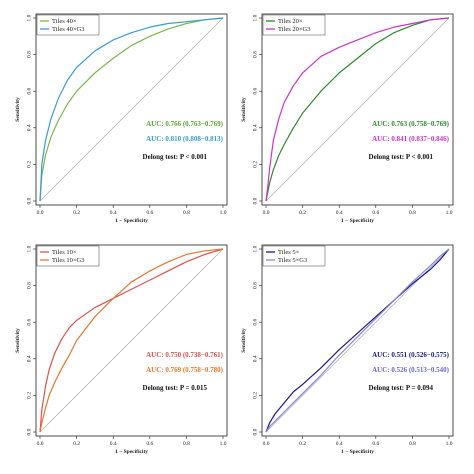 The width and height of the screenshot is (474, 474). I want to click on legend-entry: Tiles 10×, so click(64, 252).